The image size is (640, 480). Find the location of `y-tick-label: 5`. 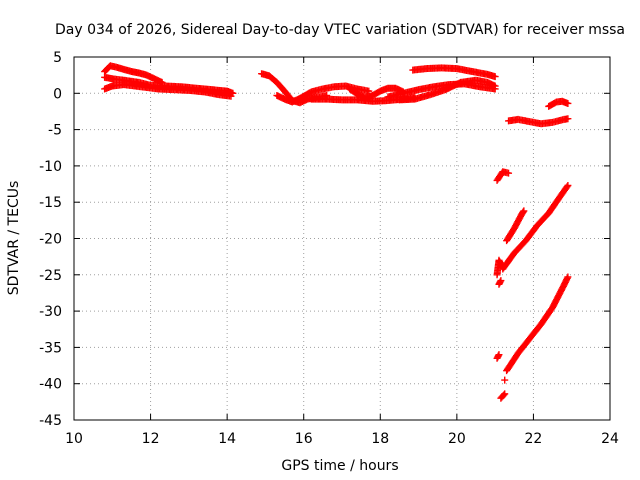

y-tick-label: 5 is located at coordinates (57, 58).